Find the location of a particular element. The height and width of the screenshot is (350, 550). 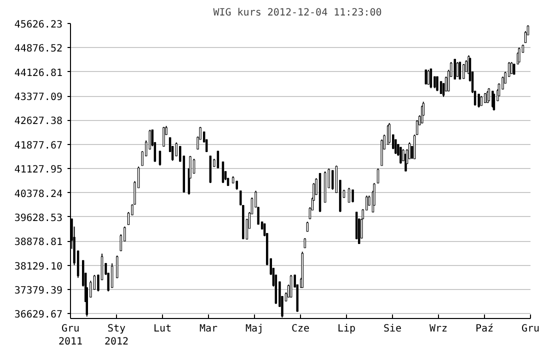

y-tick-label: 41877.67 is located at coordinates (38, 146).